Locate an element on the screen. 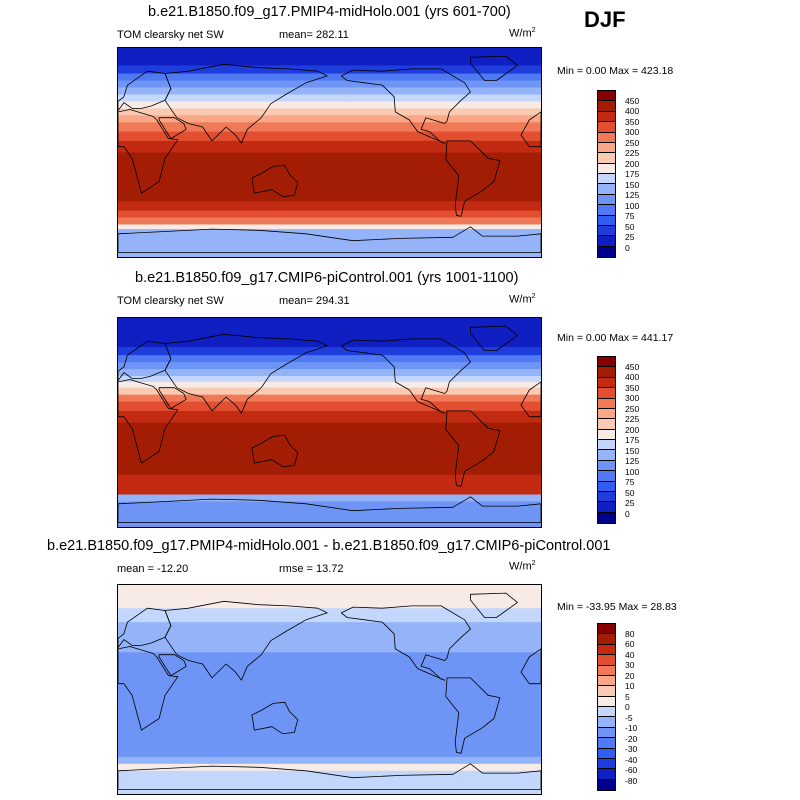  colorbar-tick-label: 5 is located at coordinates (627, 696).